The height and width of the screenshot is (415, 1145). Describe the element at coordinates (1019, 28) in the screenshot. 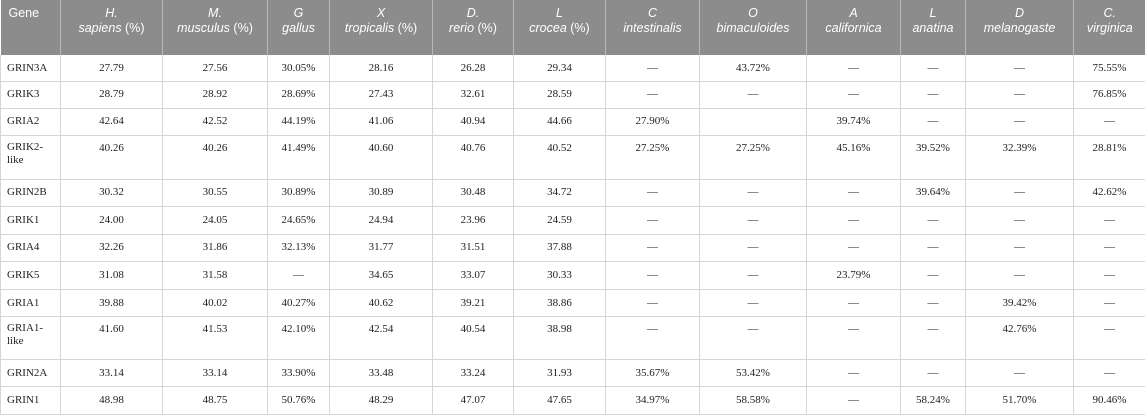

I see `header-species: melanogaste` at that location.